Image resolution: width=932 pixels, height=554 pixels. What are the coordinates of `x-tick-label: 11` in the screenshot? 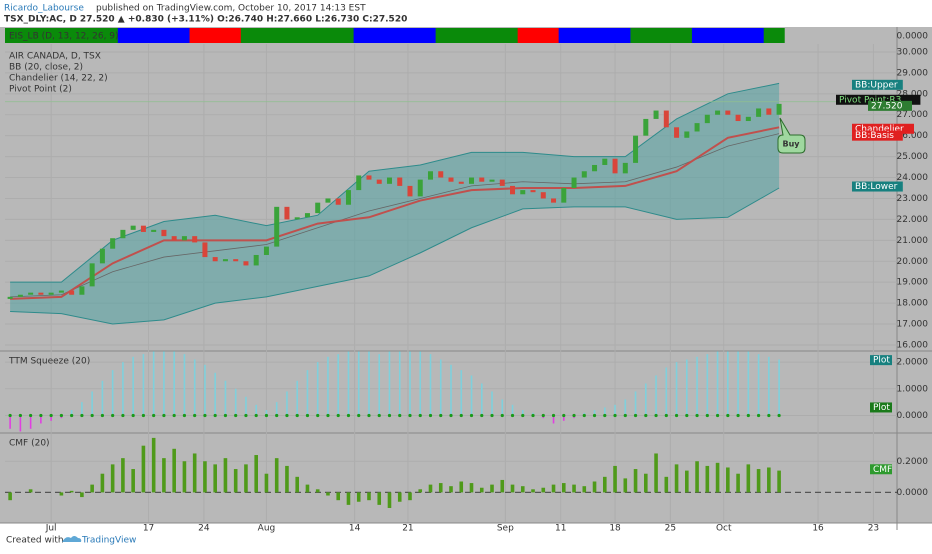 It's located at (560, 529).